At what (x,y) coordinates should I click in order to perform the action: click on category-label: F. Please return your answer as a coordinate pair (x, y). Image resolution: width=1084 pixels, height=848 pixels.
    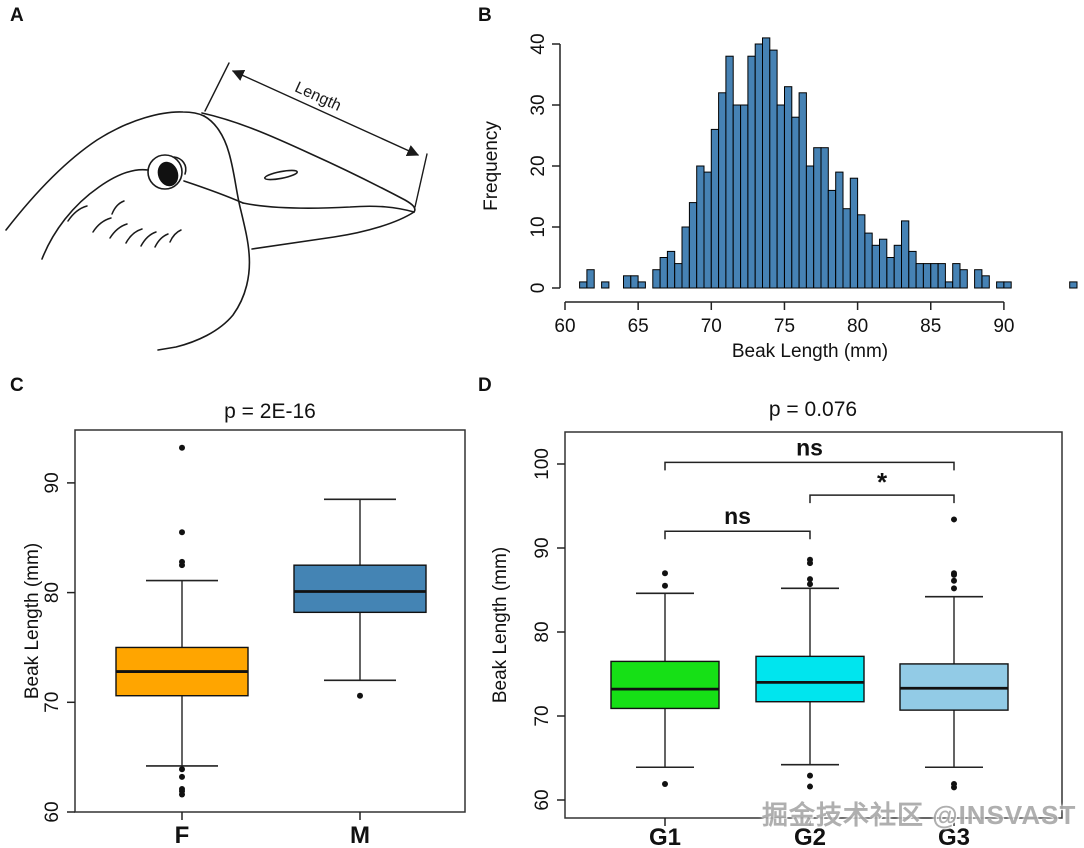
    Looking at the image, I should click on (182, 835).